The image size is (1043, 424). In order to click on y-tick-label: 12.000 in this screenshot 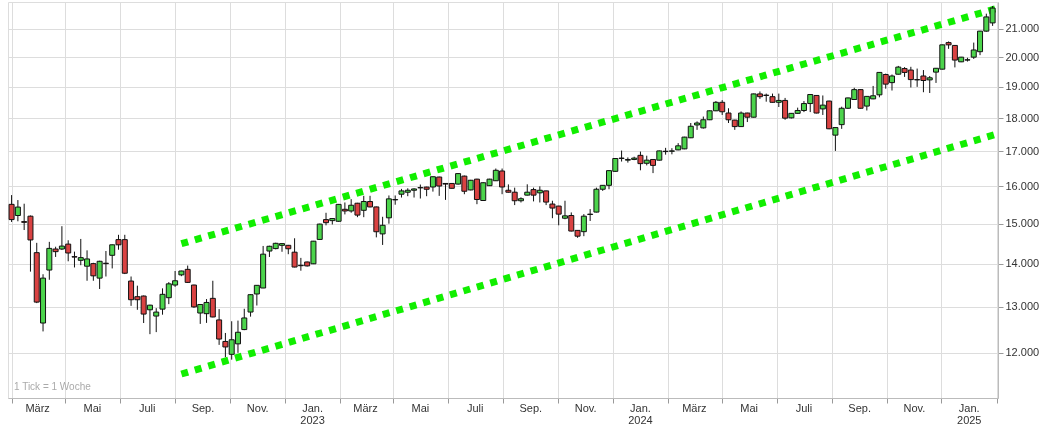, I will do `click(1022, 352)`.